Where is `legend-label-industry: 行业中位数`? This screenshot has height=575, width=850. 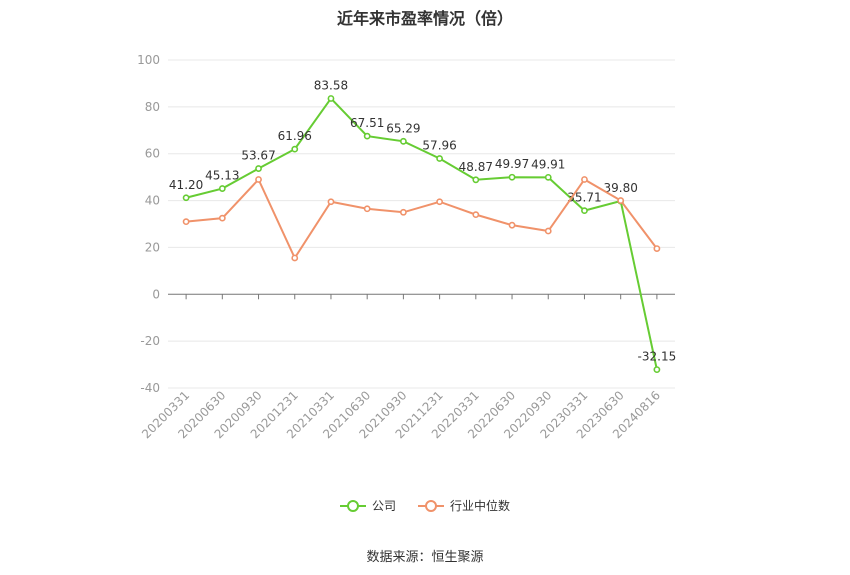 legend-label-industry: 行业中位数 is located at coordinates (480, 506).